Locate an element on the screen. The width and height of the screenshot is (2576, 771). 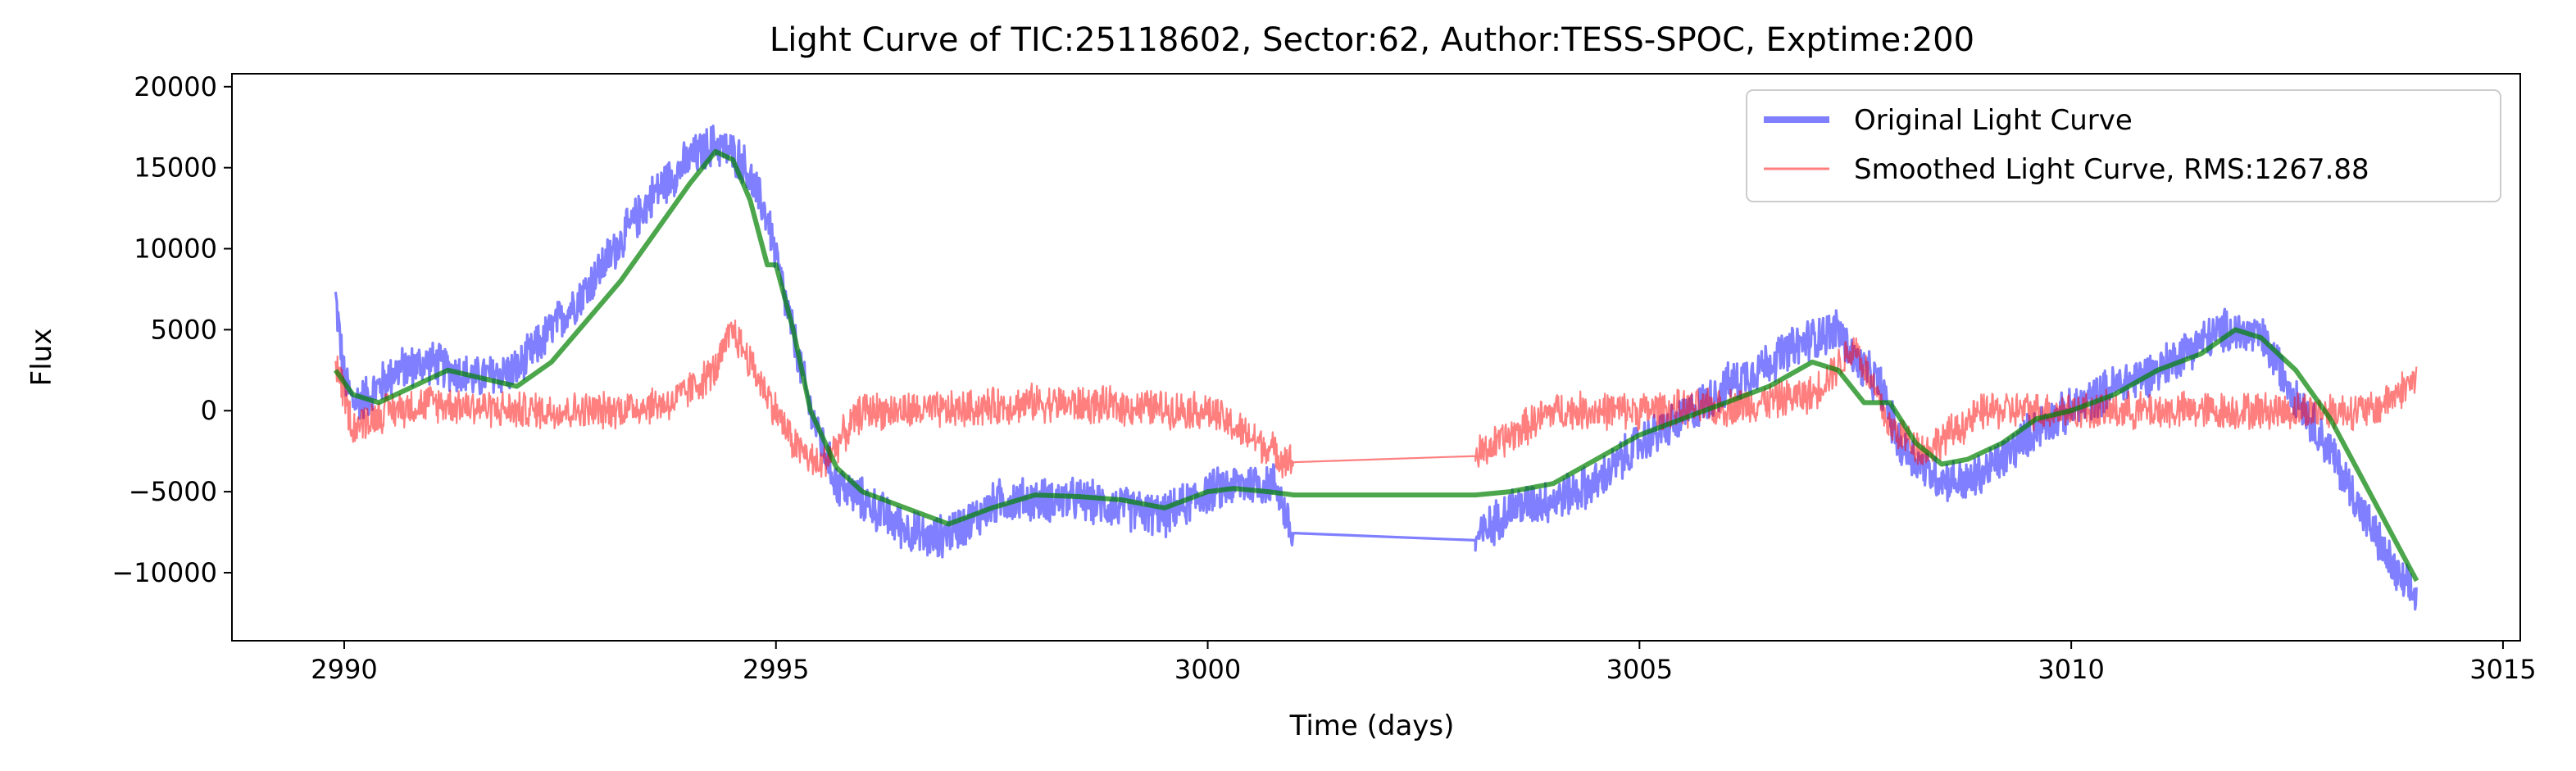
y-tick-label: 0 is located at coordinates (209, 411).